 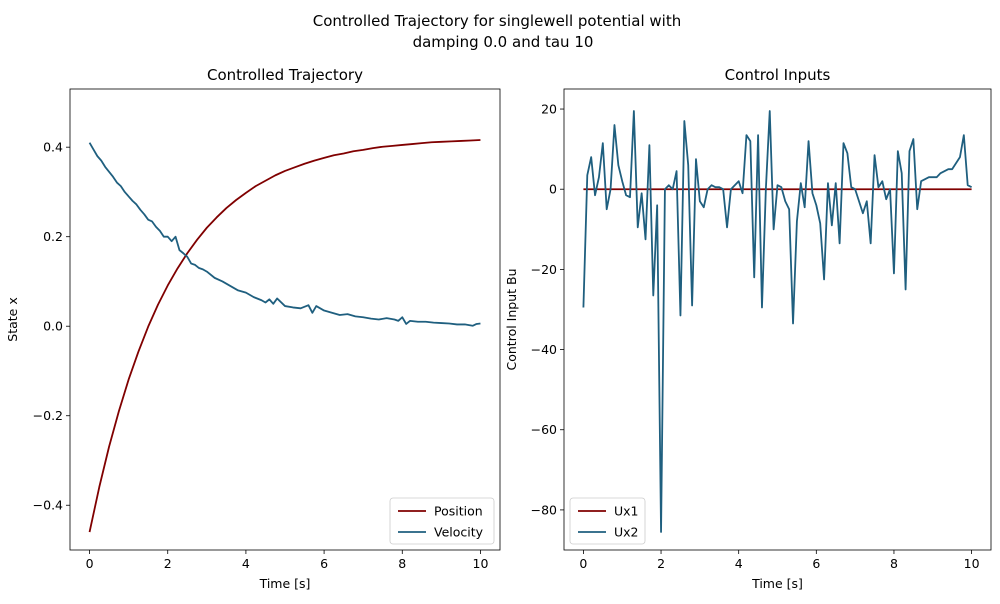 I want to click on chart1-y-axis-label: Control Input Bu, so click(x=511, y=320).